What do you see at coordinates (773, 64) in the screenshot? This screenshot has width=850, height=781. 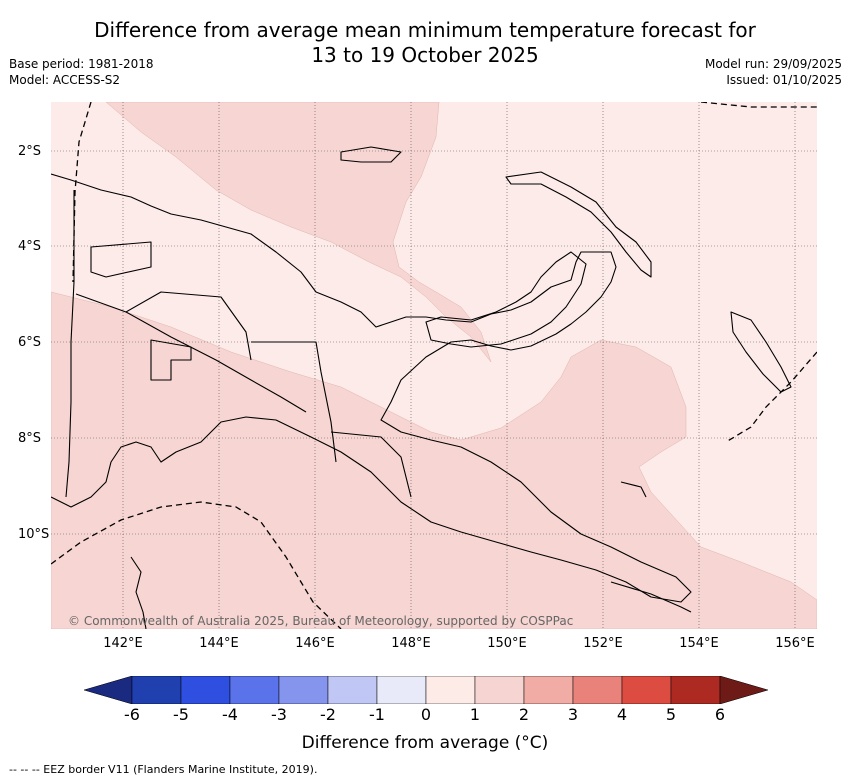 I see `model-run: Model run: 29/09/2025` at bounding box center [773, 64].